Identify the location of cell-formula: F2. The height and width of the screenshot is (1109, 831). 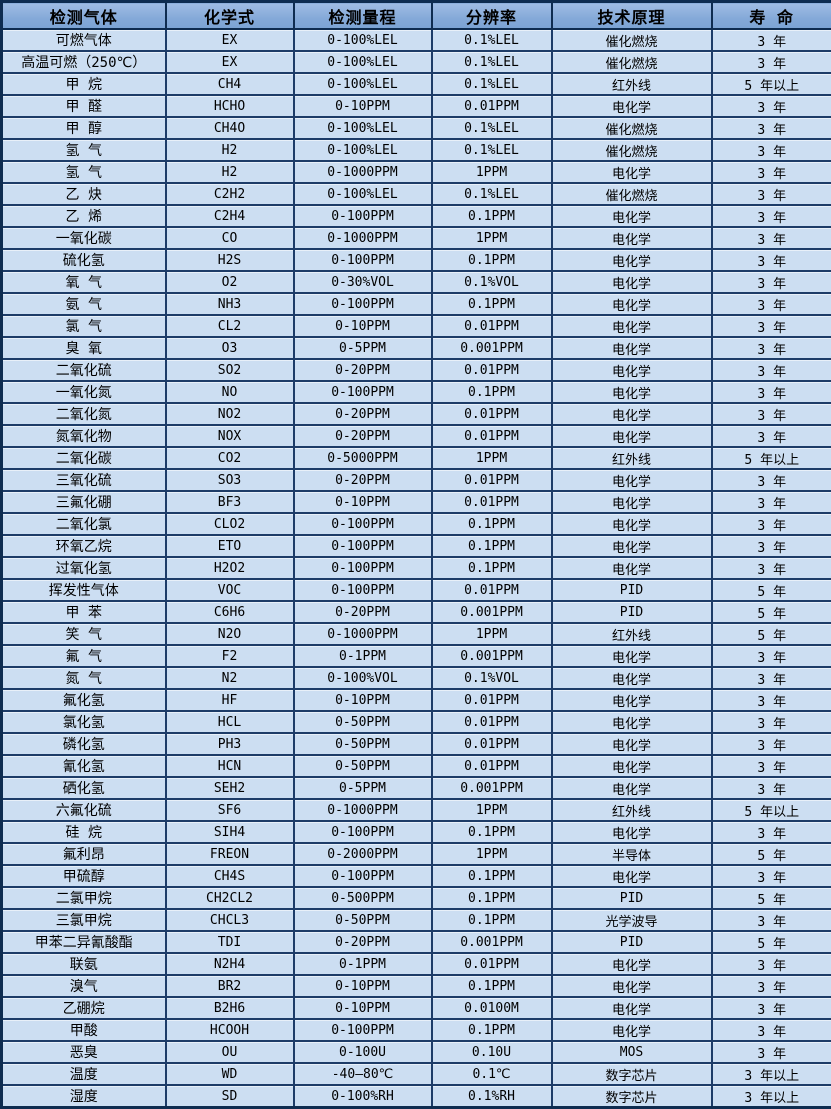
(230, 656).